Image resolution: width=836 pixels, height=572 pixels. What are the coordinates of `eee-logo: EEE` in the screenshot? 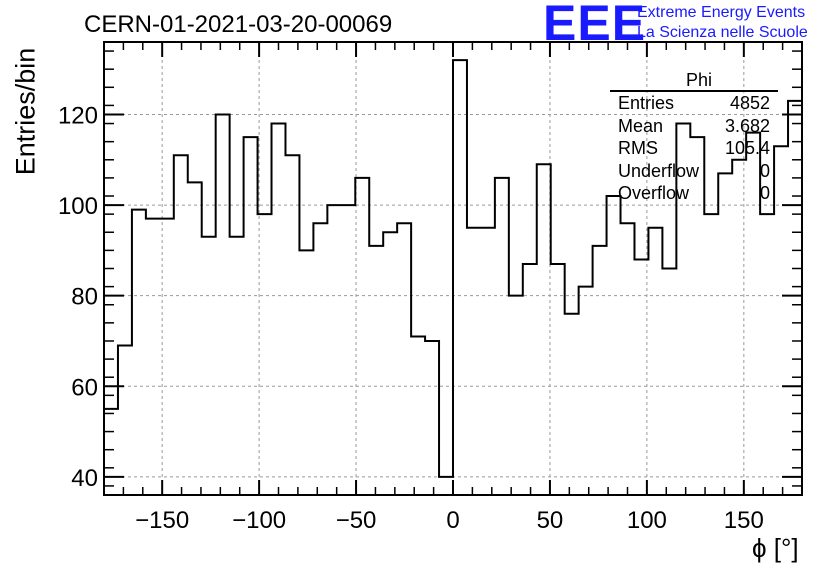 It's located at (595, 25).